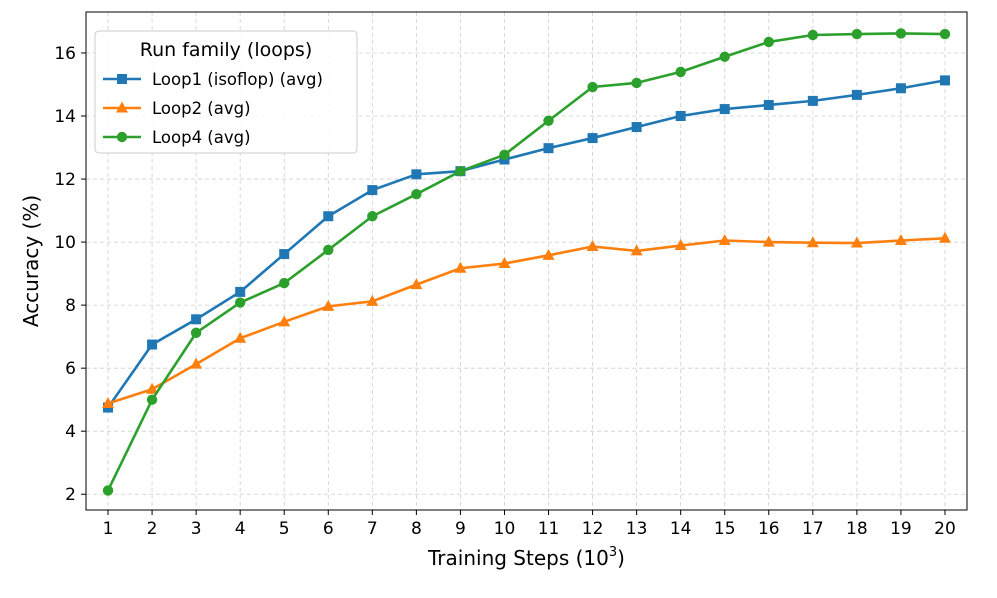 The width and height of the screenshot is (997, 598). I want to click on x-tick-label: 8, so click(416, 529).